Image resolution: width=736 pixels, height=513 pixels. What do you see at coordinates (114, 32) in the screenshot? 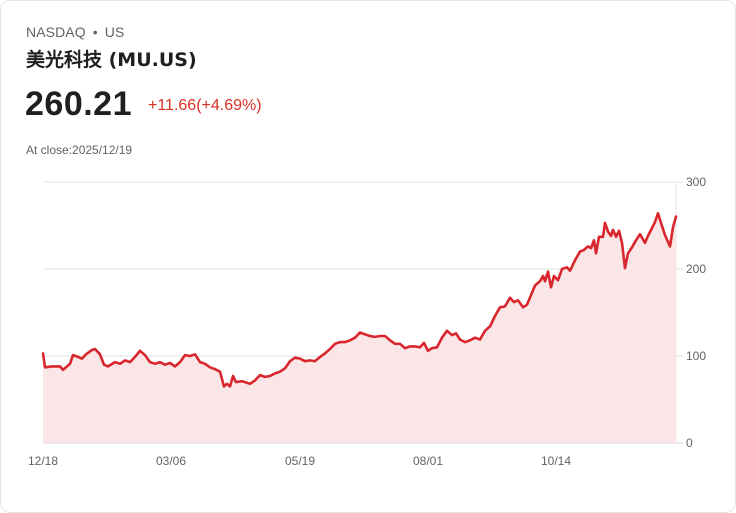
I see `market-name: US` at bounding box center [114, 32].